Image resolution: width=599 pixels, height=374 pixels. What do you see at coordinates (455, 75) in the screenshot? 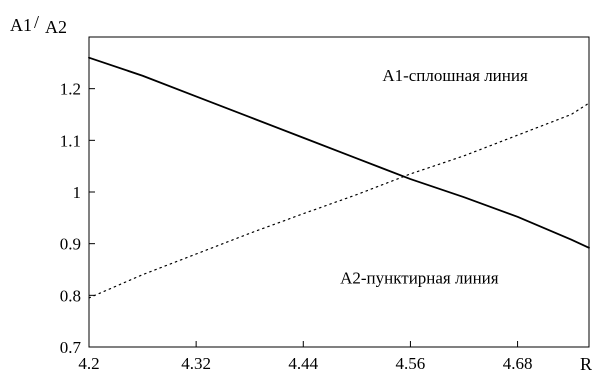
I see `annotation-a1-solid: A1-сплошная линия` at bounding box center [455, 75].